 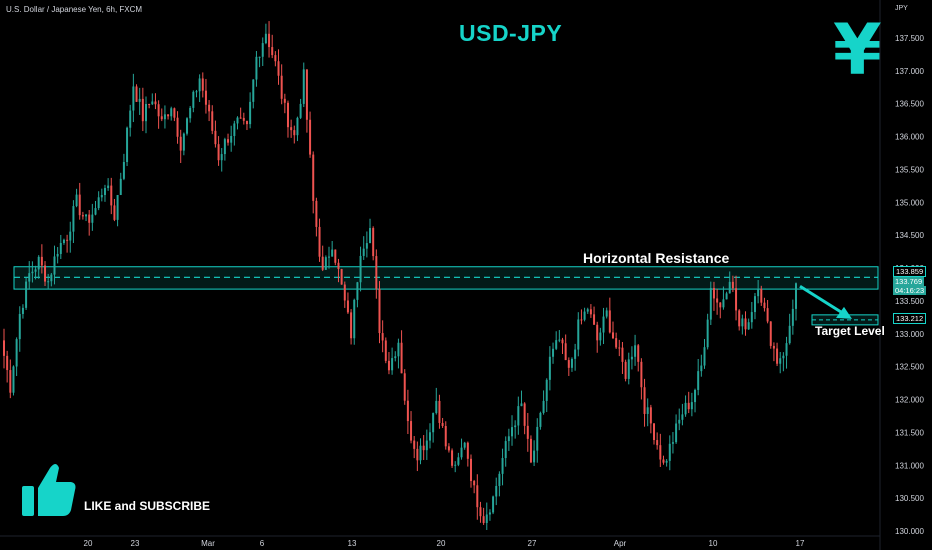 What do you see at coordinates (909, 169) in the screenshot?
I see `y-tick-label: 135.500` at bounding box center [909, 169].